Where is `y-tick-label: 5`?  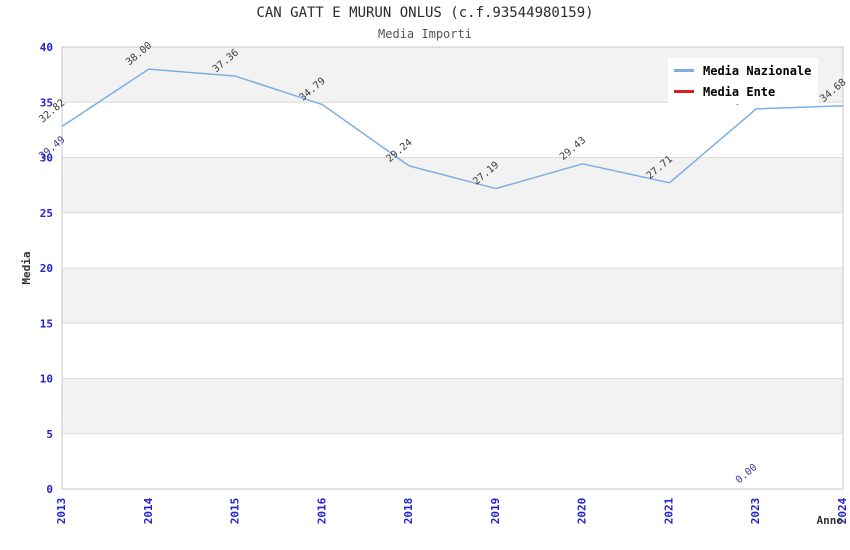 y-tick-label: 5 is located at coordinates (49, 434).